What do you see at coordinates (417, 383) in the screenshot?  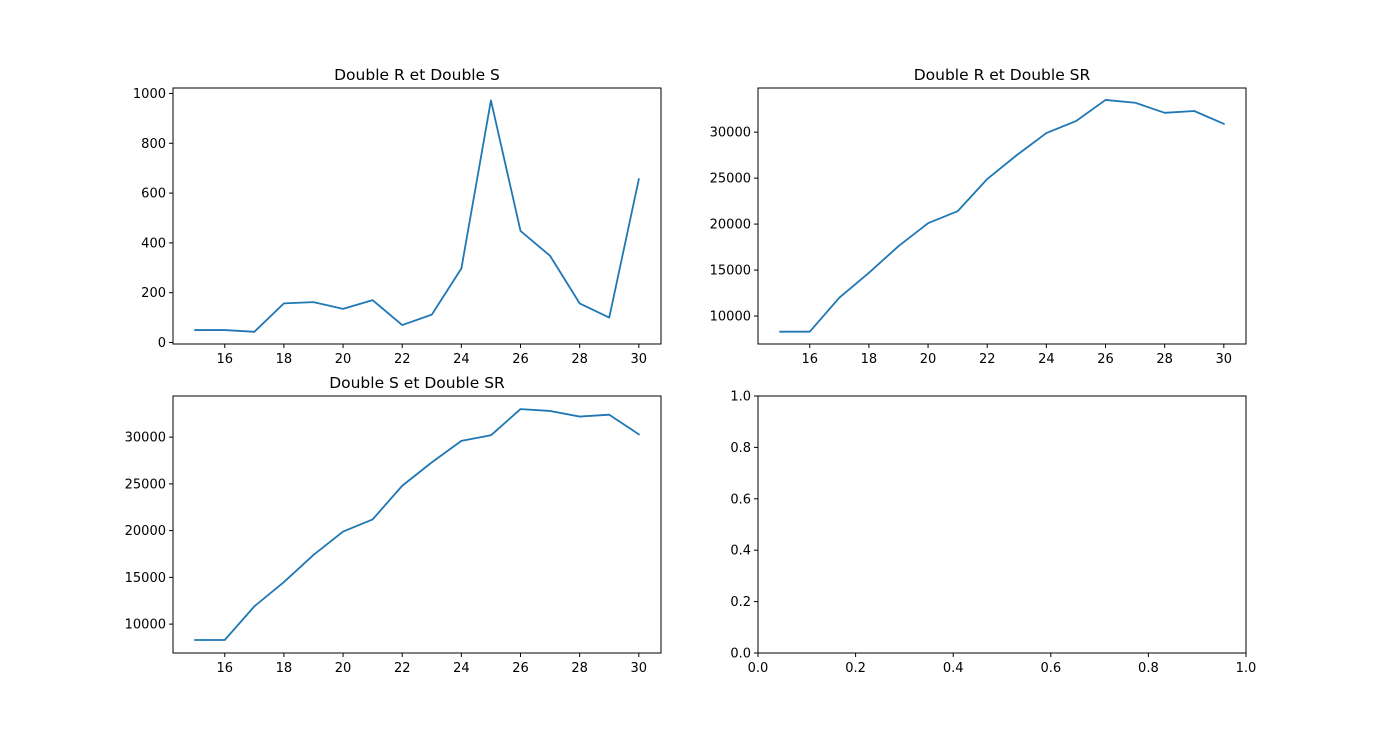 I see `subplot-title: Double S et Double SR` at bounding box center [417, 383].